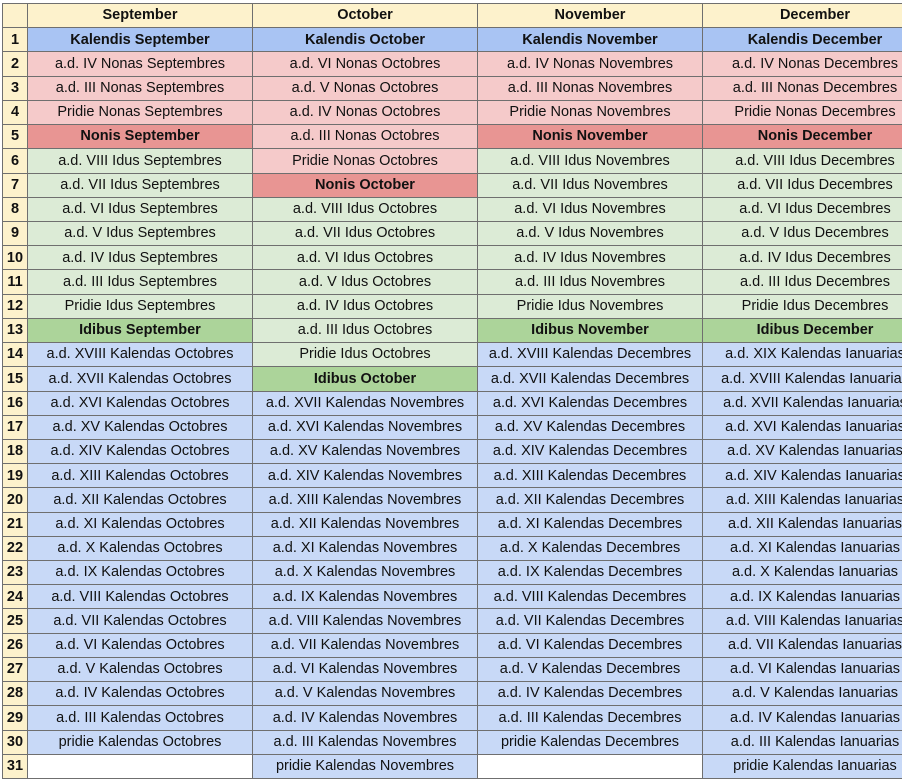  I want to click on date-cell: a.d. XV Kalendas Ianuarias, so click(802, 451).